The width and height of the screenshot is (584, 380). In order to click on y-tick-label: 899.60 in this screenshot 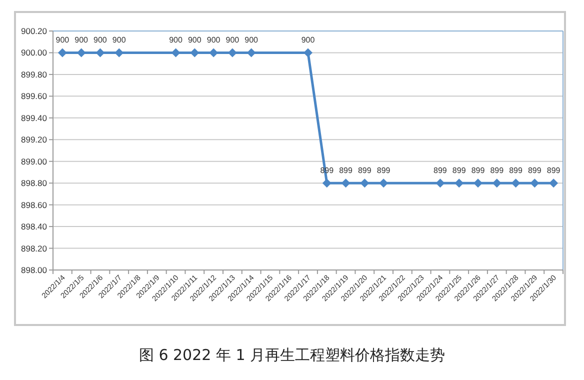, I will do `click(34, 96)`.